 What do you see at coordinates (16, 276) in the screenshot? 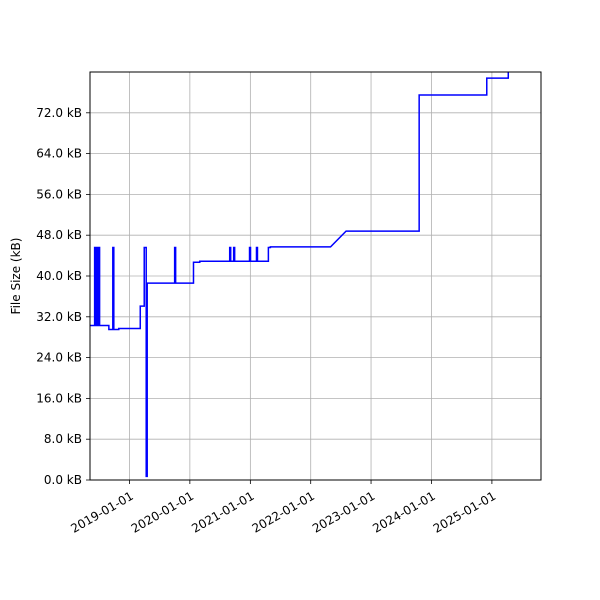
I see `y-axis-label: File Size (kB)` at bounding box center [16, 276].